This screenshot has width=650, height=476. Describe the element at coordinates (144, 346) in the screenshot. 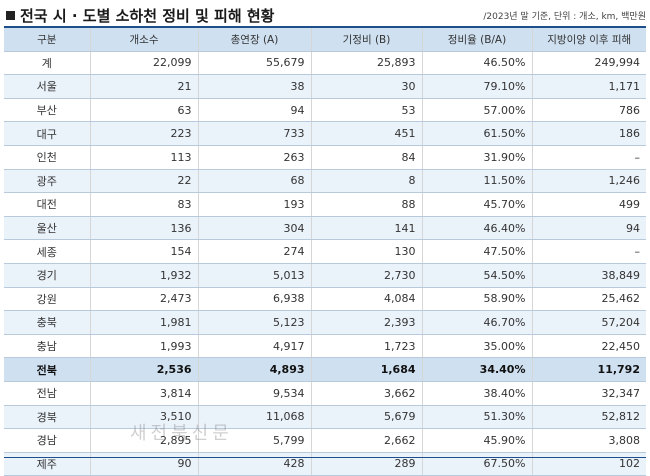

I see `value-cell: 1,993` at that location.